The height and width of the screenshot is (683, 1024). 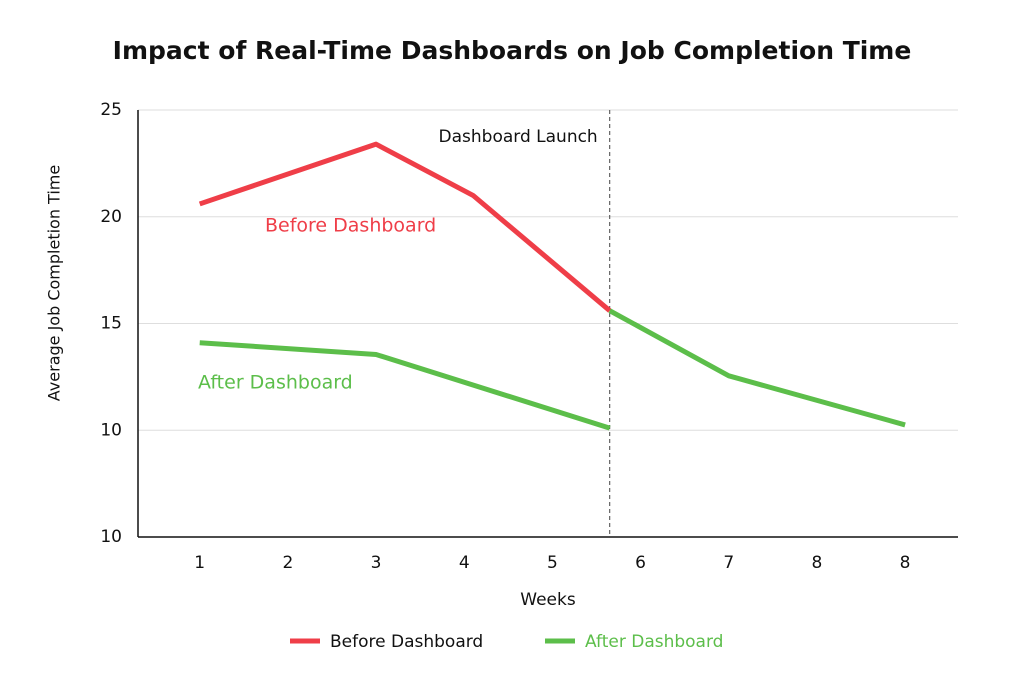 I want to click on legend-label: After Dashboard, so click(x=654, y=642).